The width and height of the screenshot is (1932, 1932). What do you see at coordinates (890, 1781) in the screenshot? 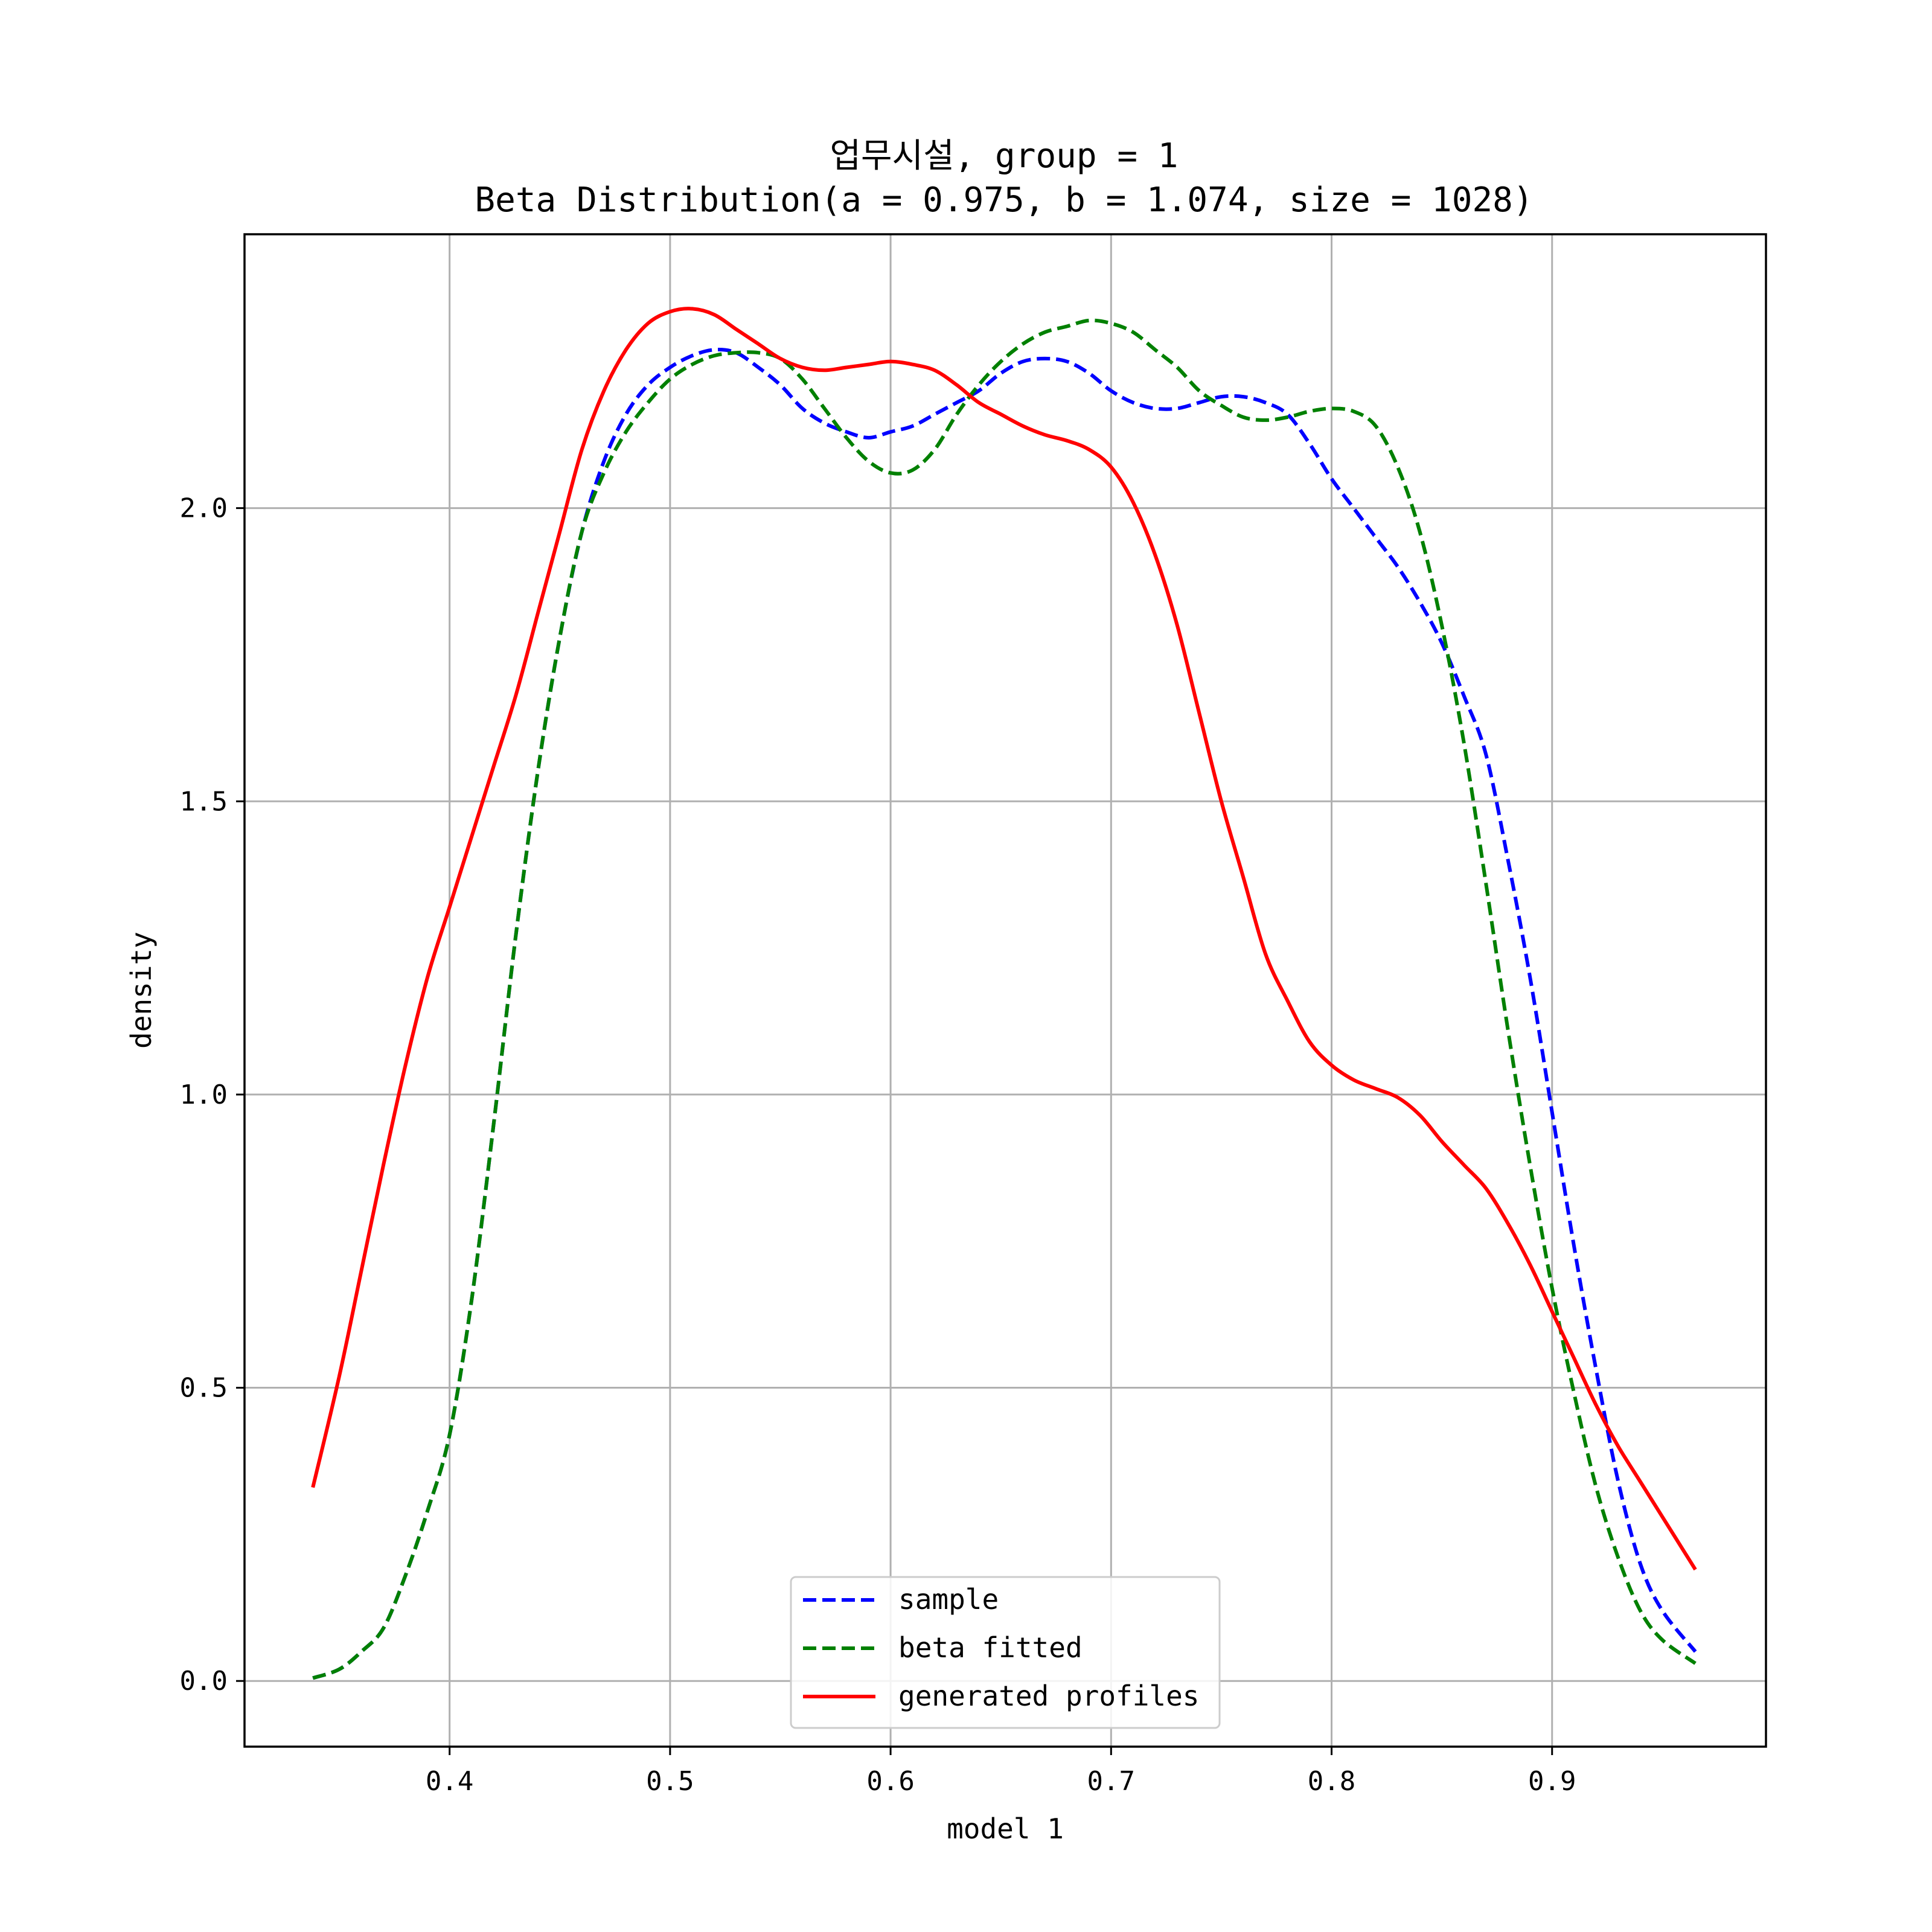
I see `x-tick-label: 0.6` at bounding box center [890, 1781].